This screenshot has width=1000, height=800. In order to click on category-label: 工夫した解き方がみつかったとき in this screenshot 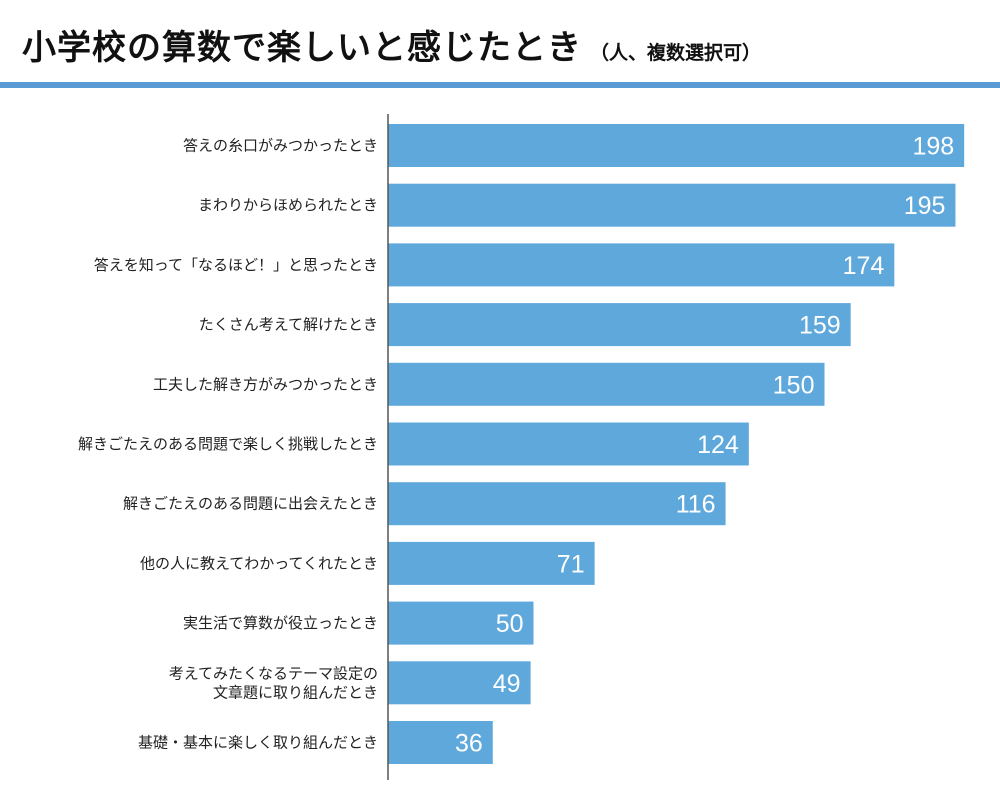, I will do `click(265, 384)`.